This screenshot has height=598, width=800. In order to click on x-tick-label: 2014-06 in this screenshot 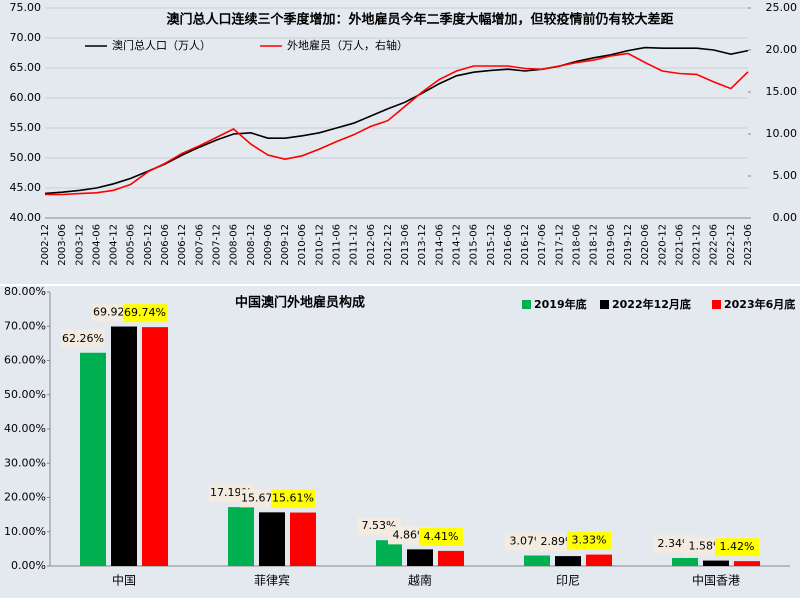, I will do `click(439, 245)`.